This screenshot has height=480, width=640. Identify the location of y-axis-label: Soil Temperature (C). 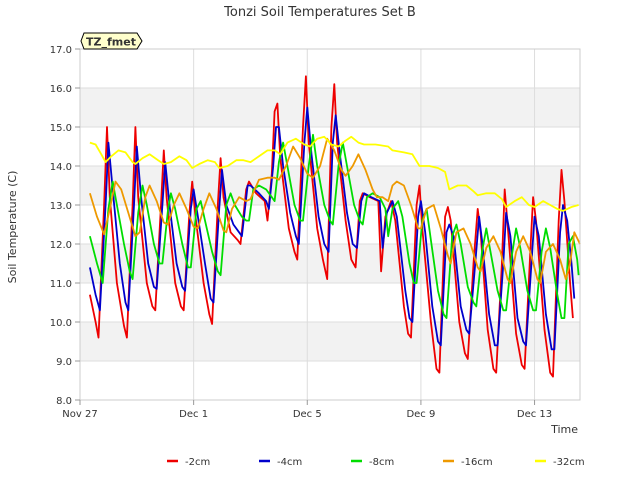
(12, 227).